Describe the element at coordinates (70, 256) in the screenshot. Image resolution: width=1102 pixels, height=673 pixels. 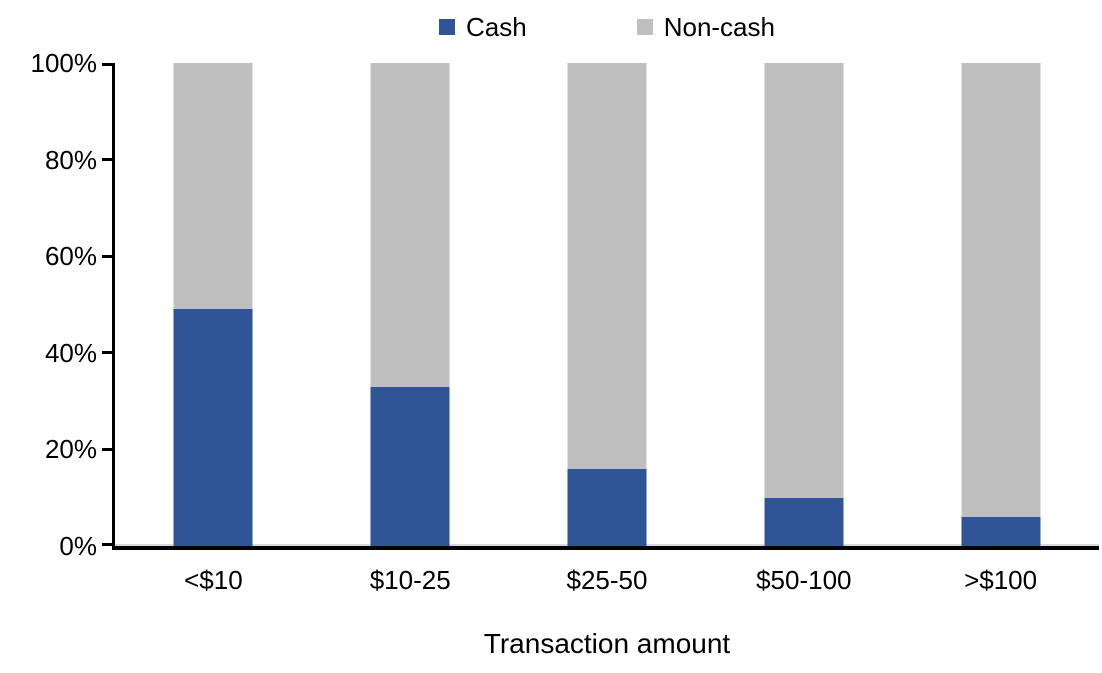
I see `y-tick-label: 60%` at that location.